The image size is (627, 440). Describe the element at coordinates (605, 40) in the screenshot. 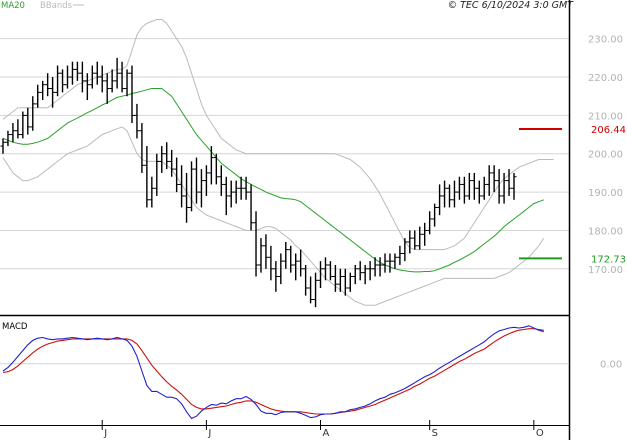

I see `price-tick-label: 230.00` at that location.